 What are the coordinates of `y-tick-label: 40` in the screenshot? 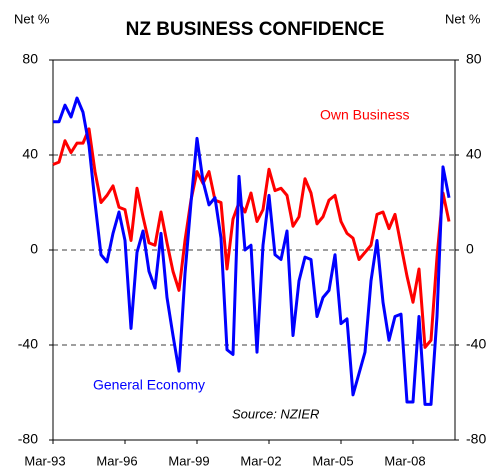 It's located at (30, 154).